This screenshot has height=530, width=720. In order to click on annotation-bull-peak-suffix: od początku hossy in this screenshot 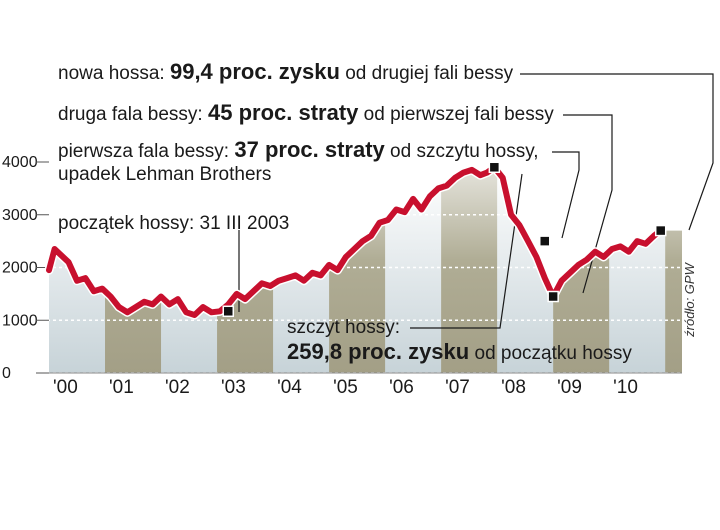, I will do `click(550, 353)`.